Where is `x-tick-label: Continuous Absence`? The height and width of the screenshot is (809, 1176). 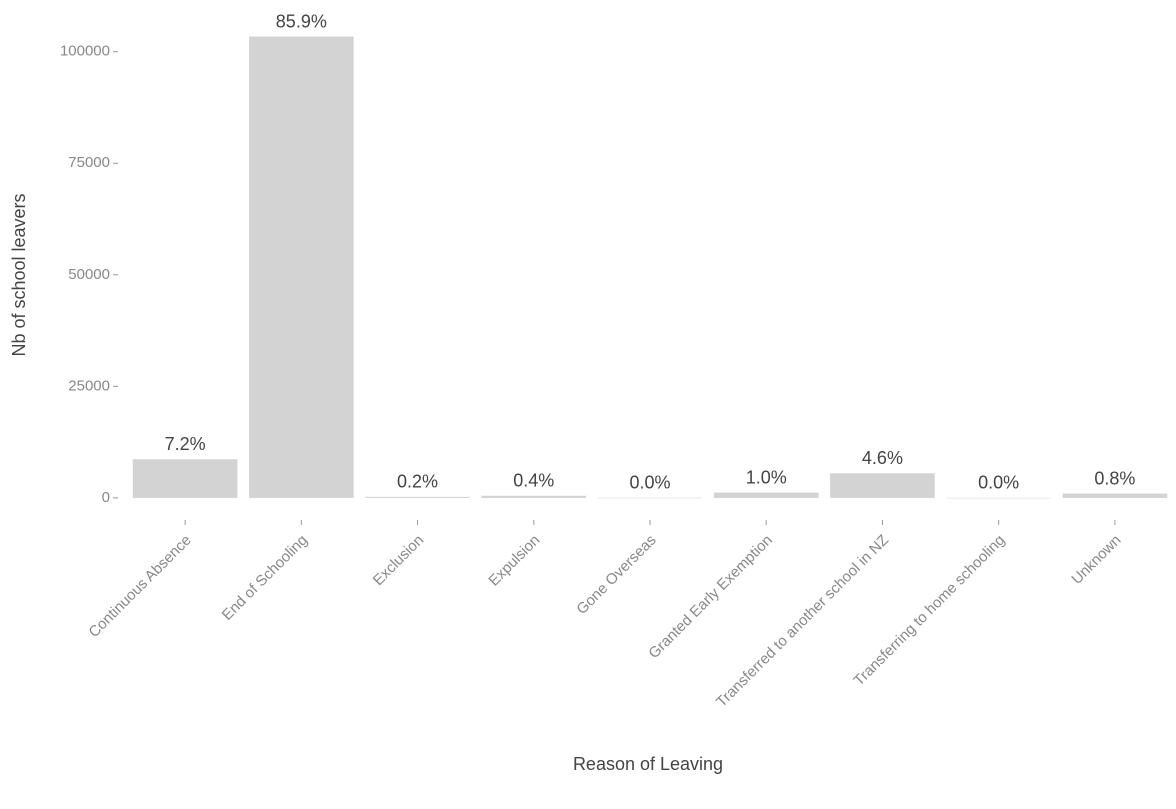 x-tick-label: Continuous Absence is located at coordinates (139, 586).